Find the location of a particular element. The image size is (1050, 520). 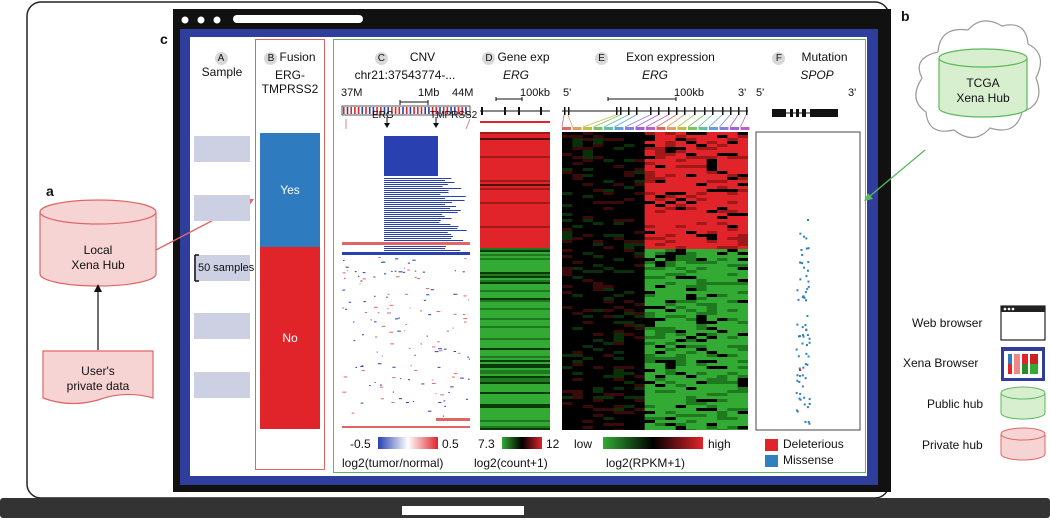

exonexp-legend-title: log2(RPKM+1) is located at coordinates (646, 463).